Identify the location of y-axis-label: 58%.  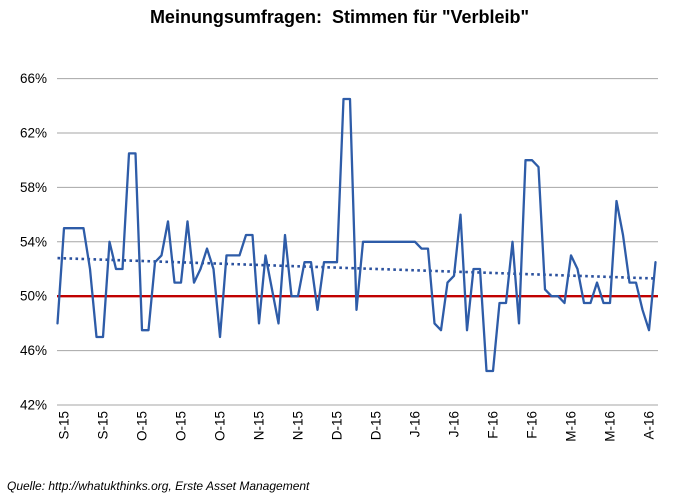
(33, 187).